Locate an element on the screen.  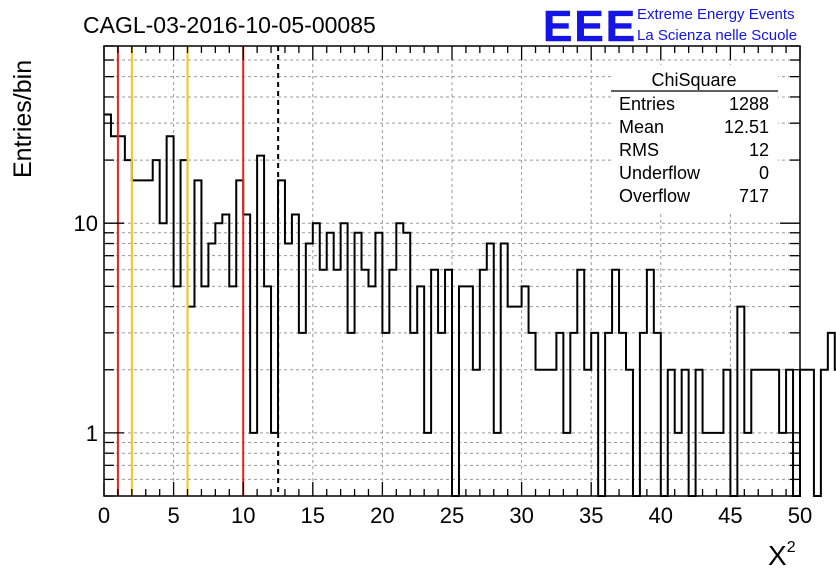
stats-value-overflow: 717 is located at coordinates (754, 196).